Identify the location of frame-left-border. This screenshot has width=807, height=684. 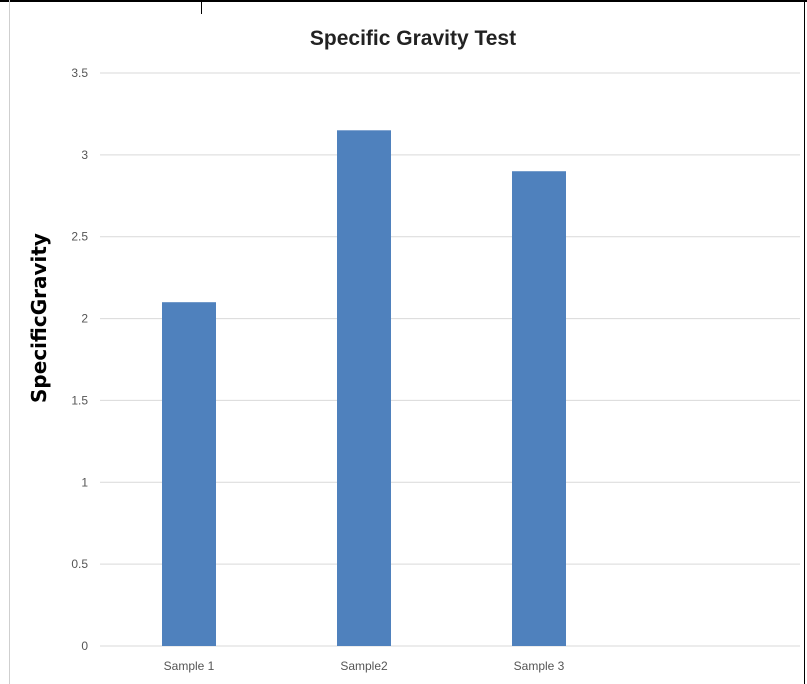
(9, 342).